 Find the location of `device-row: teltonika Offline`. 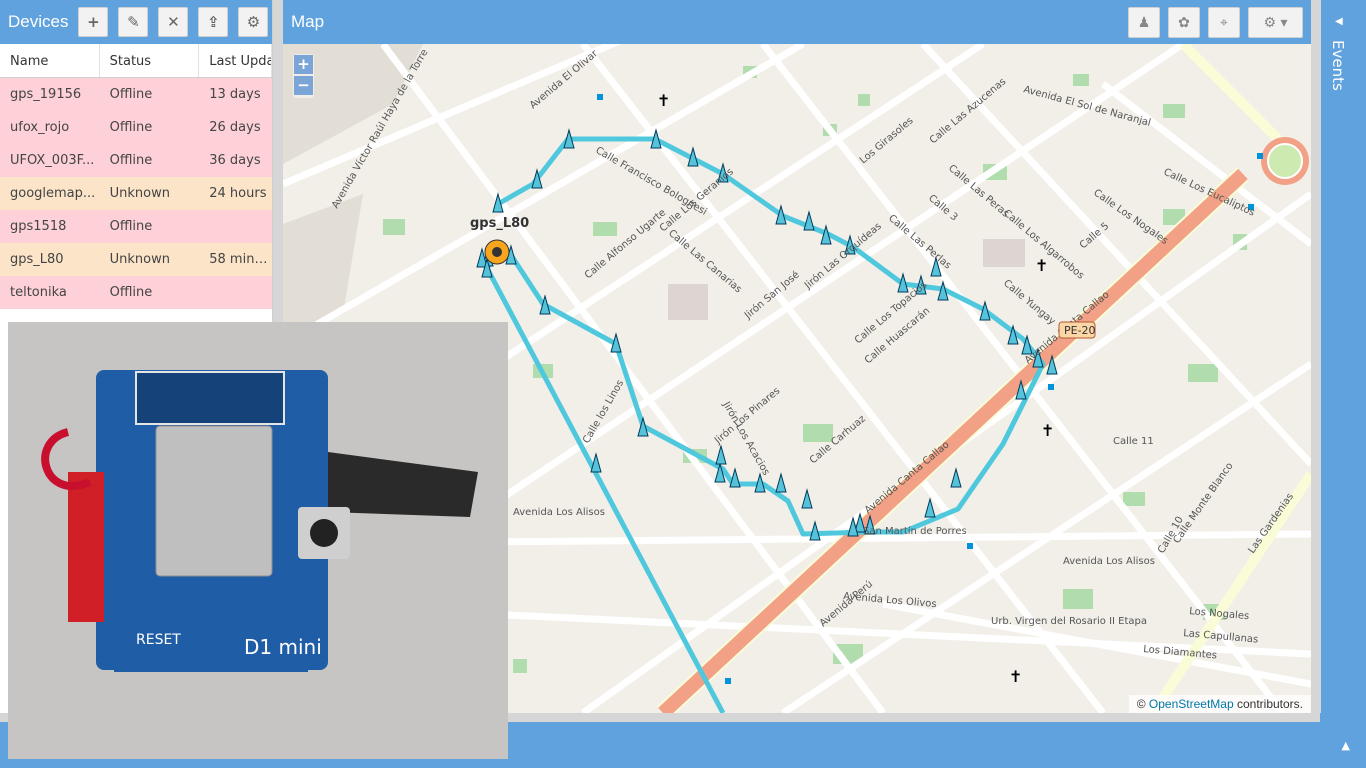

device-row: teltonika Offline is located at coordinates (136, 292).